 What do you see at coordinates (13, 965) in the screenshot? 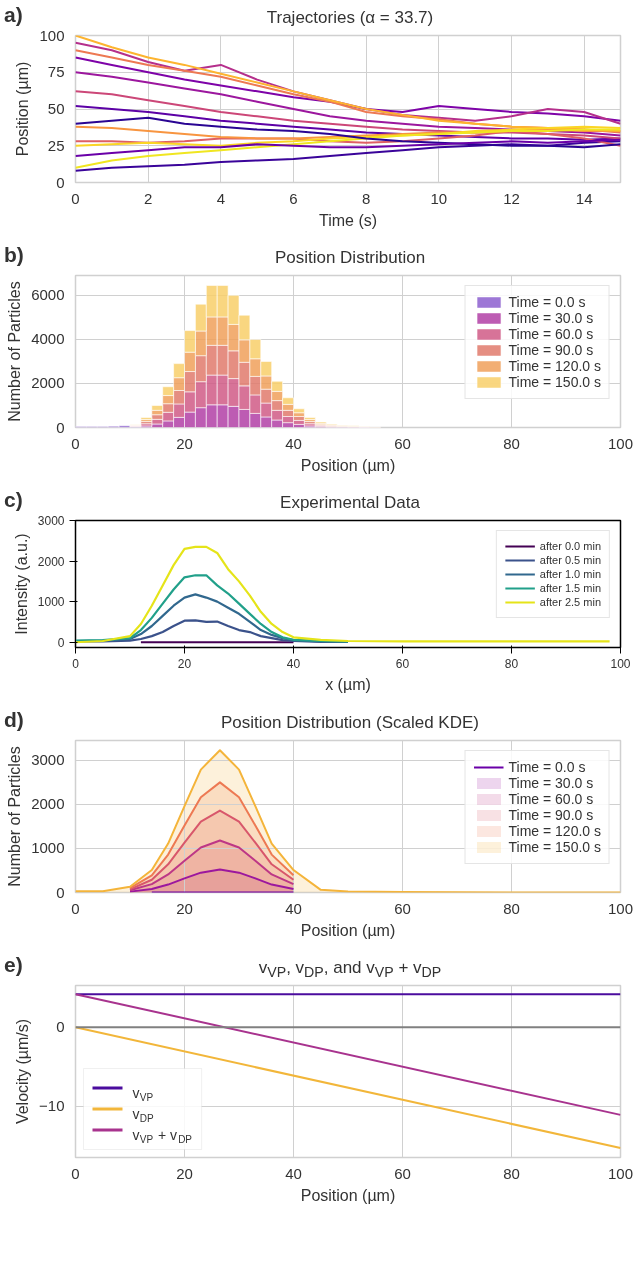
I see `text: e)` at bounding box center [13, 965].